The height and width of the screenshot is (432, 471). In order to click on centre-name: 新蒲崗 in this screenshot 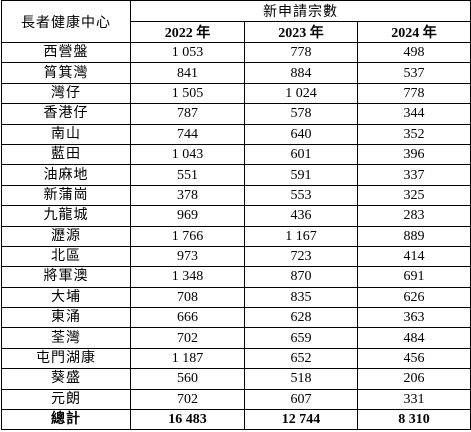, I will do `click(66, 195)`.